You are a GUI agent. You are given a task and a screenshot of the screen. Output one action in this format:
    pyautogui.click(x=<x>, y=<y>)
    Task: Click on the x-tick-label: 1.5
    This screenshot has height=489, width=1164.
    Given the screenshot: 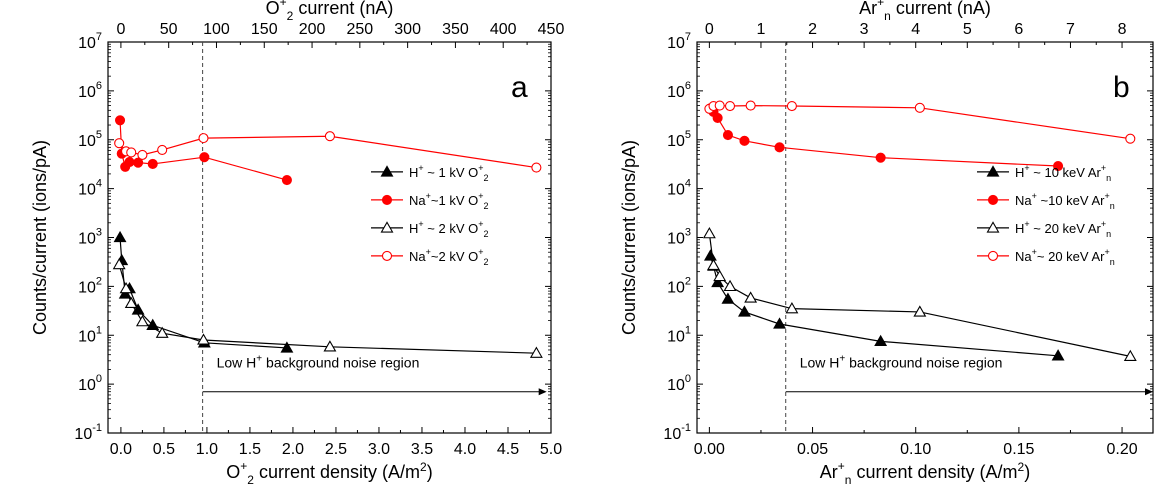 What is the action you would take?
    pyautogui.click(x=250, y=449)
    